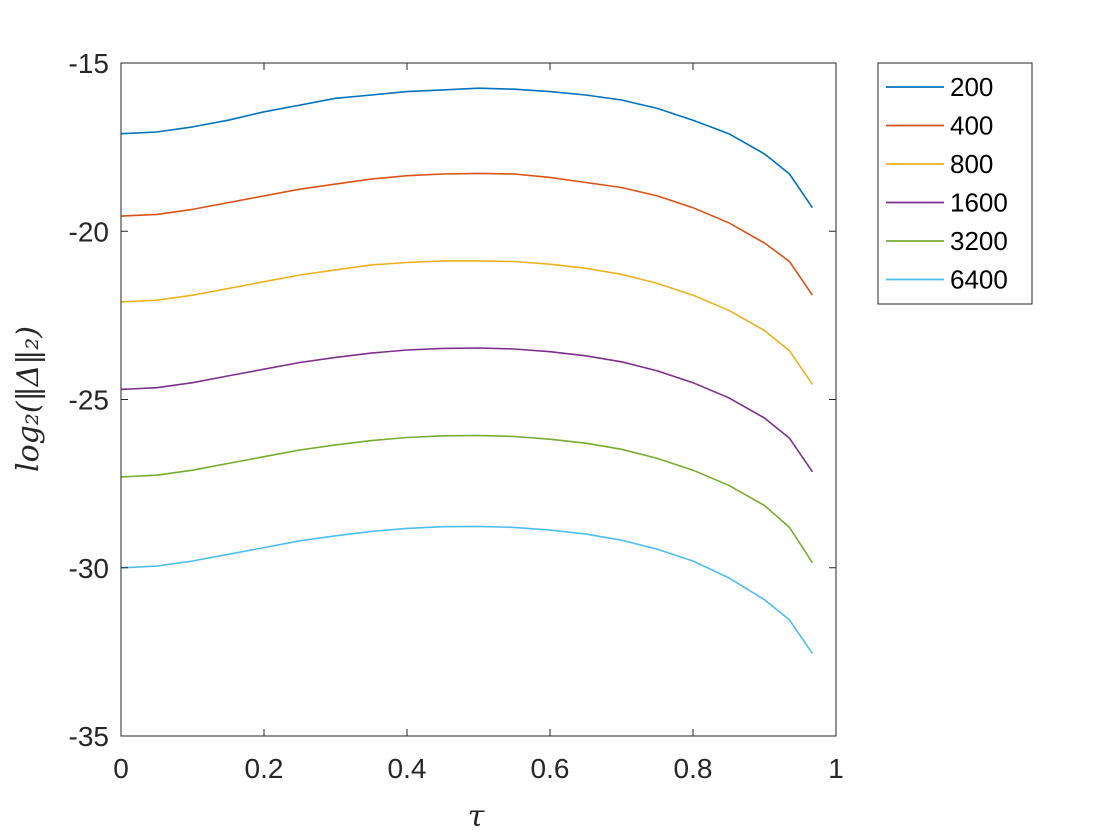  What do you see at coordinates (89, 736) in the screenshot?
I see `y-tick-label: -35` at bounding box center [89, 736].